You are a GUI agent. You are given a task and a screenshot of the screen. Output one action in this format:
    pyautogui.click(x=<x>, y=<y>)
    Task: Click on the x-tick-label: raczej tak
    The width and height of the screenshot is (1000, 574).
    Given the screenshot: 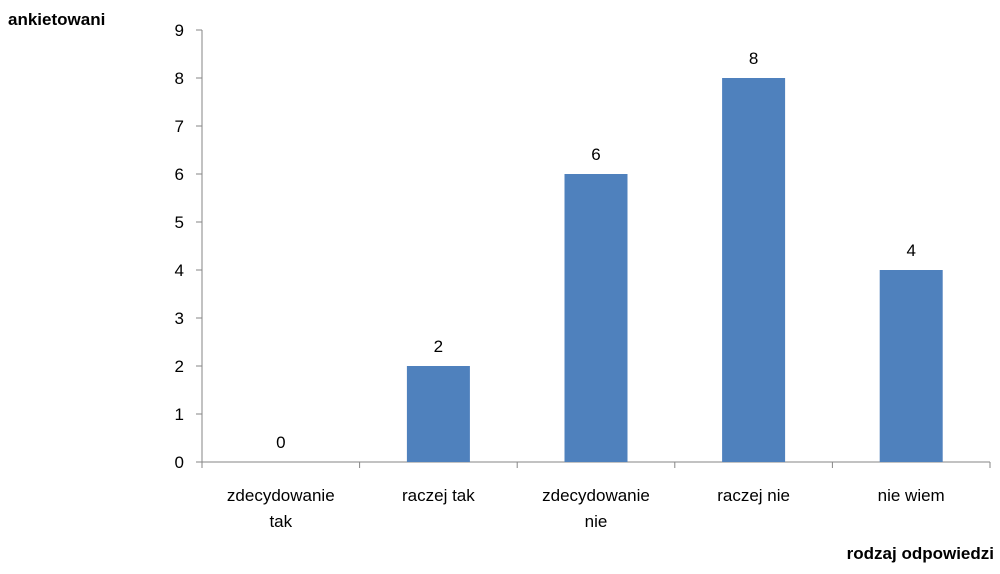 What is the action you would take?
    pyautogui.click(x=438, y=495)
    